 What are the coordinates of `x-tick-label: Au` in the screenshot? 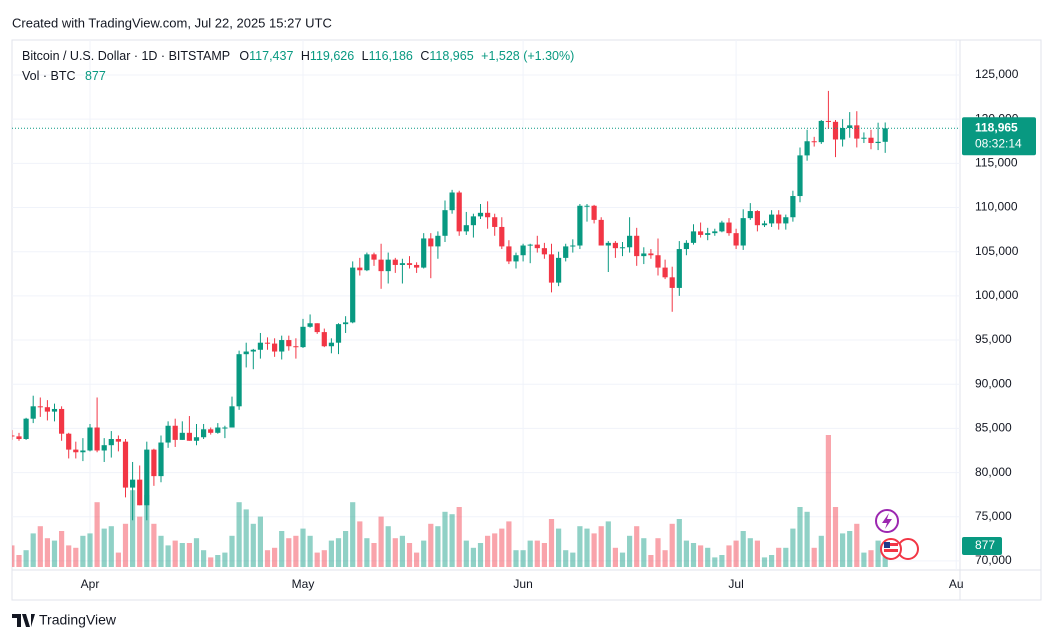 It's located at (956, 584).